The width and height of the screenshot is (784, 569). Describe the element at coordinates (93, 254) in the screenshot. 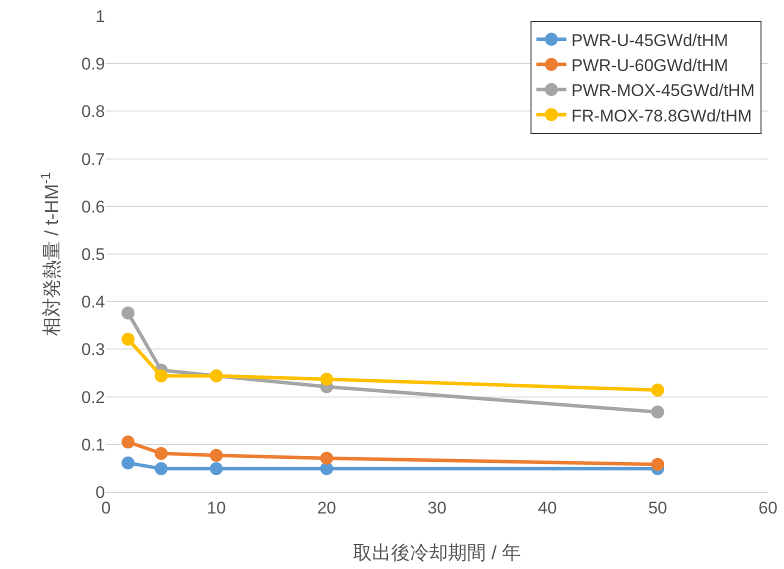

I see `y-tick-label: 0.5` at that location.